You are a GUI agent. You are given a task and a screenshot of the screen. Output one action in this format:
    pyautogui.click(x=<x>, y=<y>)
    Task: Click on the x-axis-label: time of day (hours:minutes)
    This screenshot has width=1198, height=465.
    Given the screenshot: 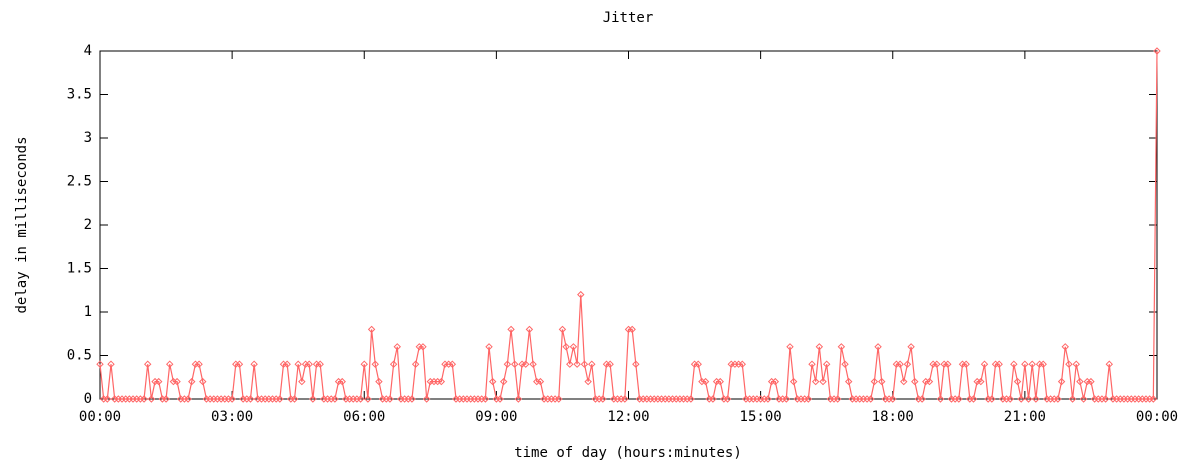 What is the action you would take?
    pyautogui.click(x=628, y=453)
    